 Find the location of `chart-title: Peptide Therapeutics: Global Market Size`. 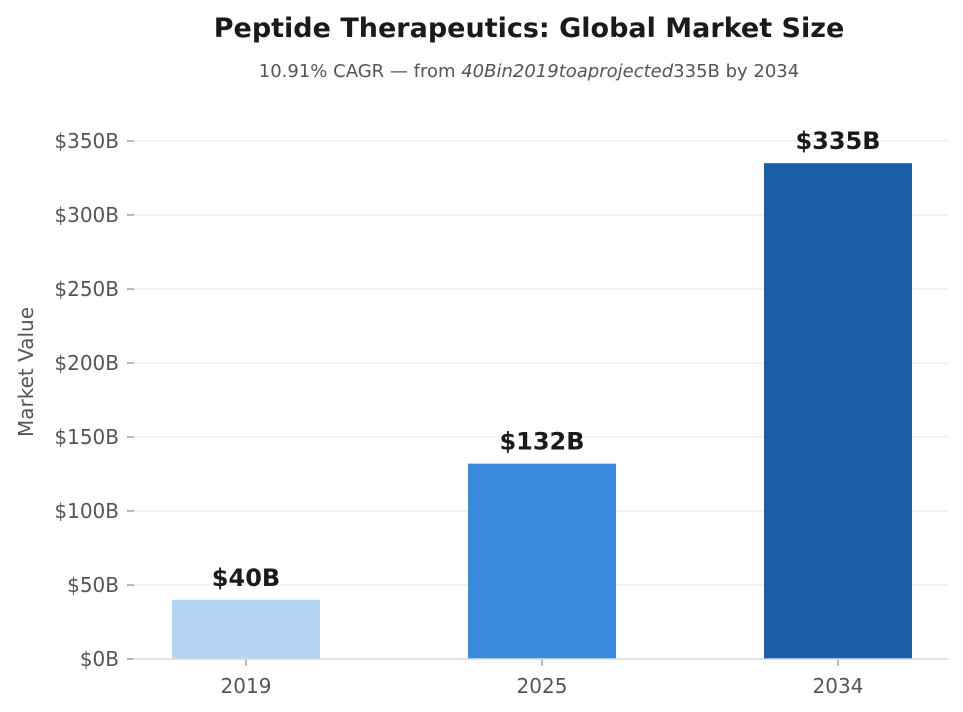

chart-title: Peptide Therapeutics: Global Market Size is located at coordinates (529, 28).